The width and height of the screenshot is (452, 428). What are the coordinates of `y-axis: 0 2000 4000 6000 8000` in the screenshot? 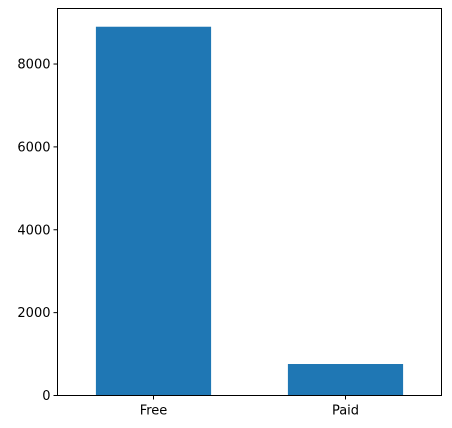 It's located at (37, 231).